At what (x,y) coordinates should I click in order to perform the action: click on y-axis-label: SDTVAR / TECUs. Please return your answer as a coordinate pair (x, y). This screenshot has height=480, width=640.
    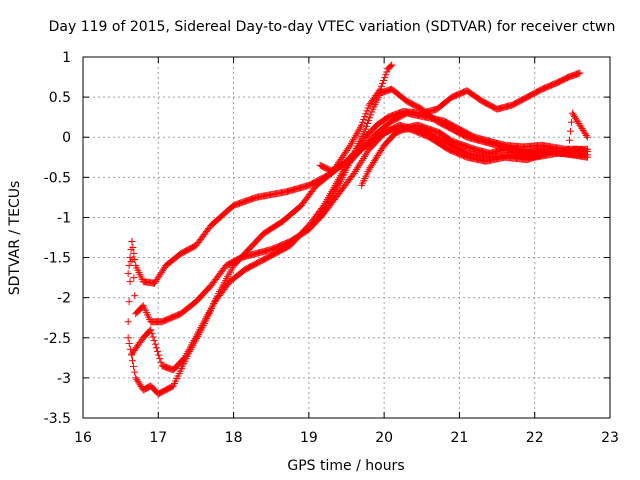
    Looking at the image, I should click on (15, 238).